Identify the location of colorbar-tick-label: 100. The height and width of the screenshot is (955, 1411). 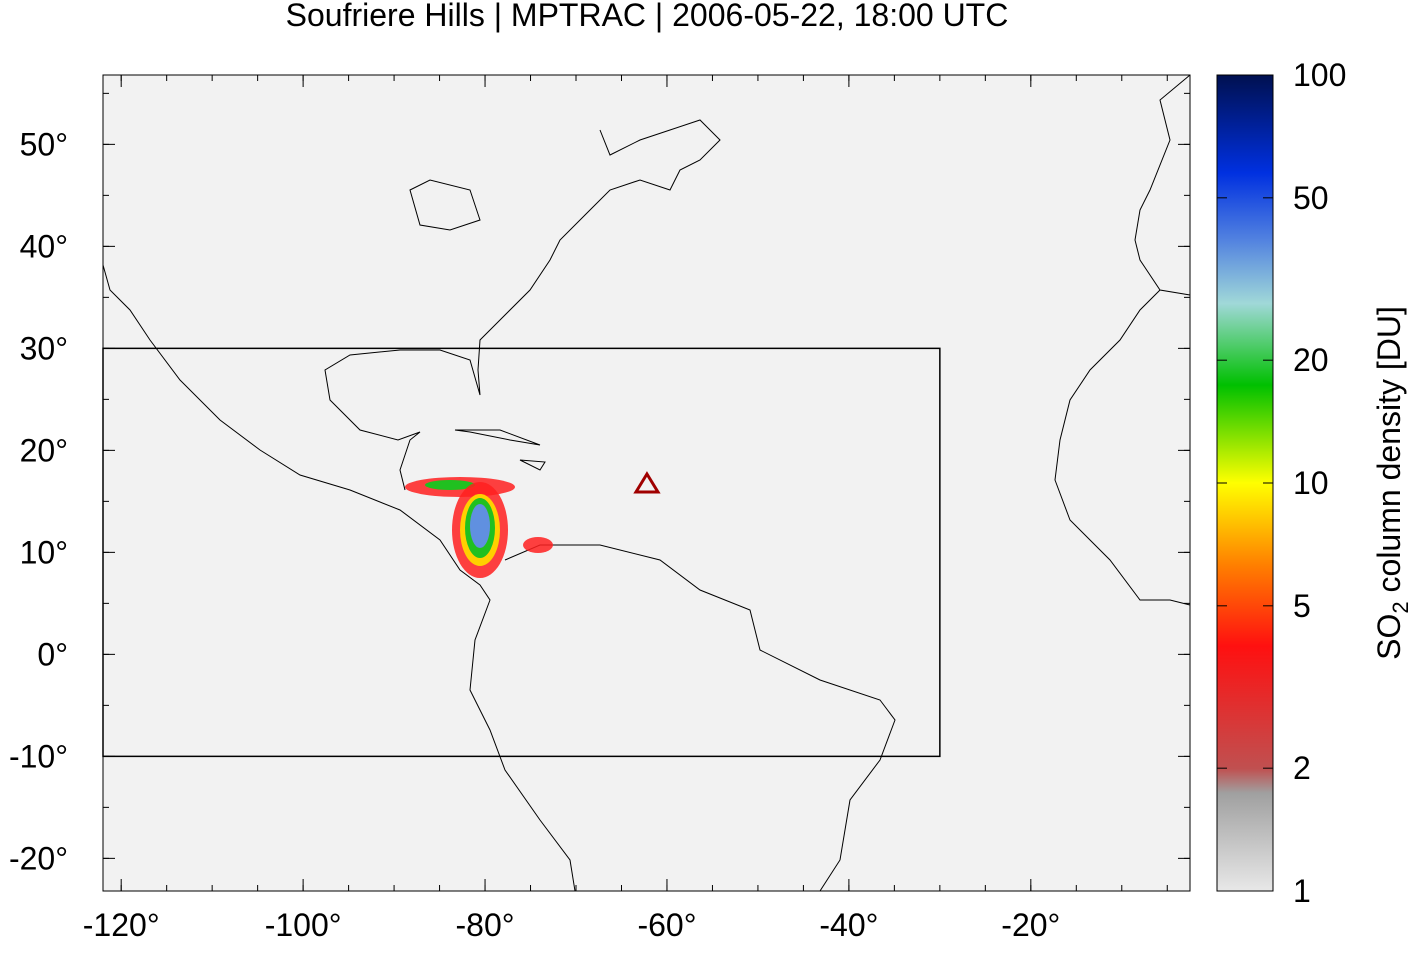
(1319, 75).